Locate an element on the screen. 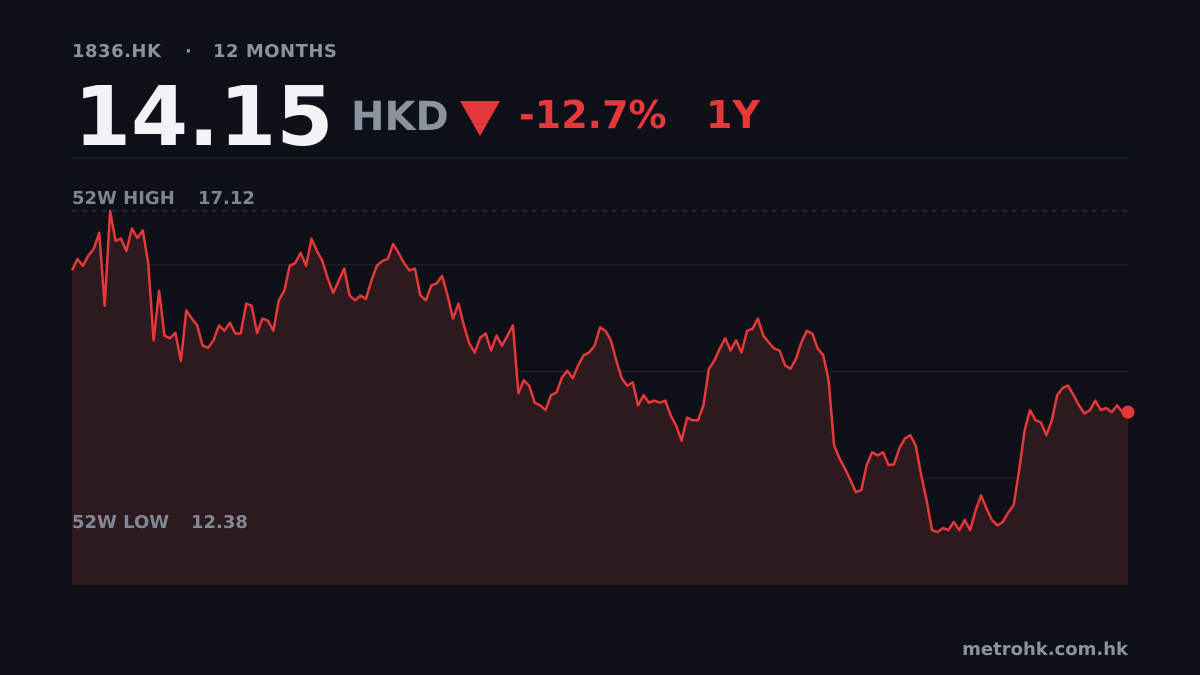  price: 14.15 is located at coordinates (203, 117).